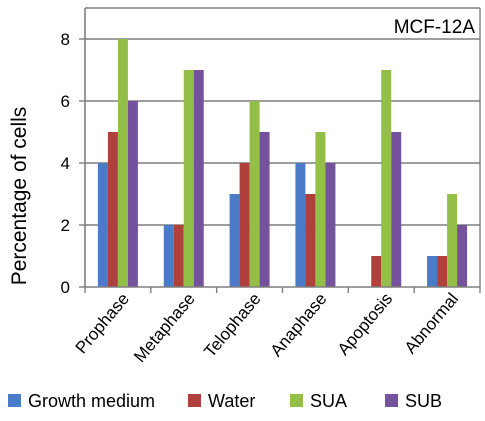 This screenshot has width=485, height=421. What do you see at coordinates (164, 327) in the screenshot?
I see `x-category-label: Metaphase` at bounding box center [164, 327].